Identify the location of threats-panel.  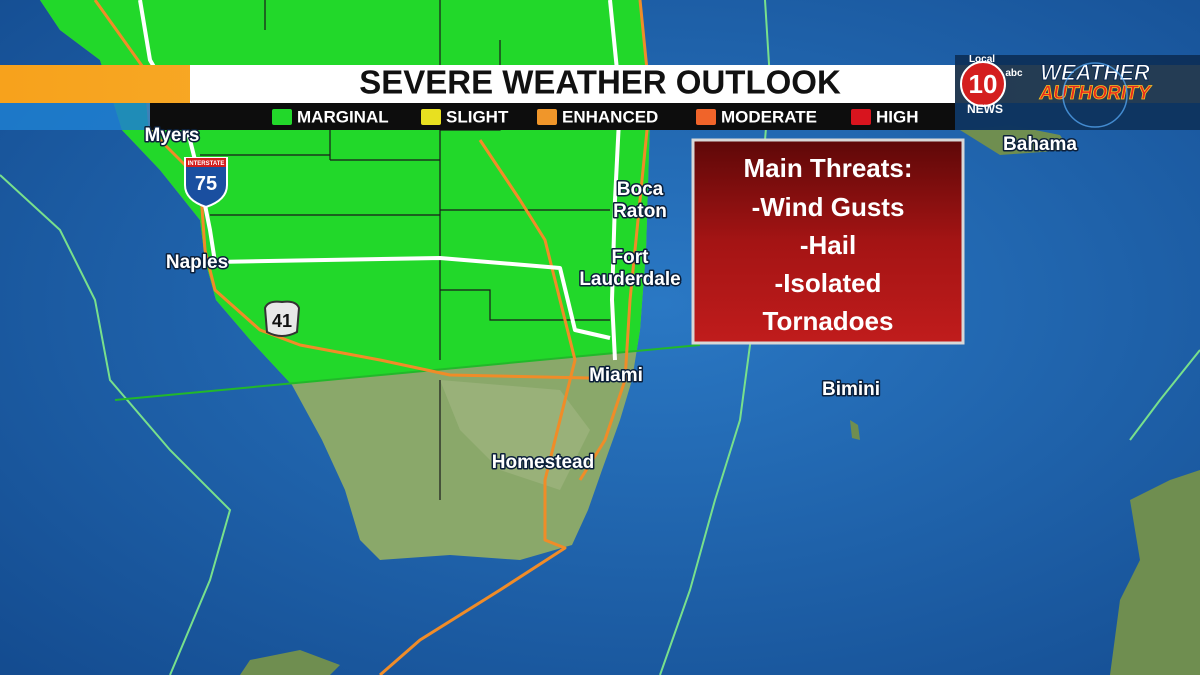
(828, 241).